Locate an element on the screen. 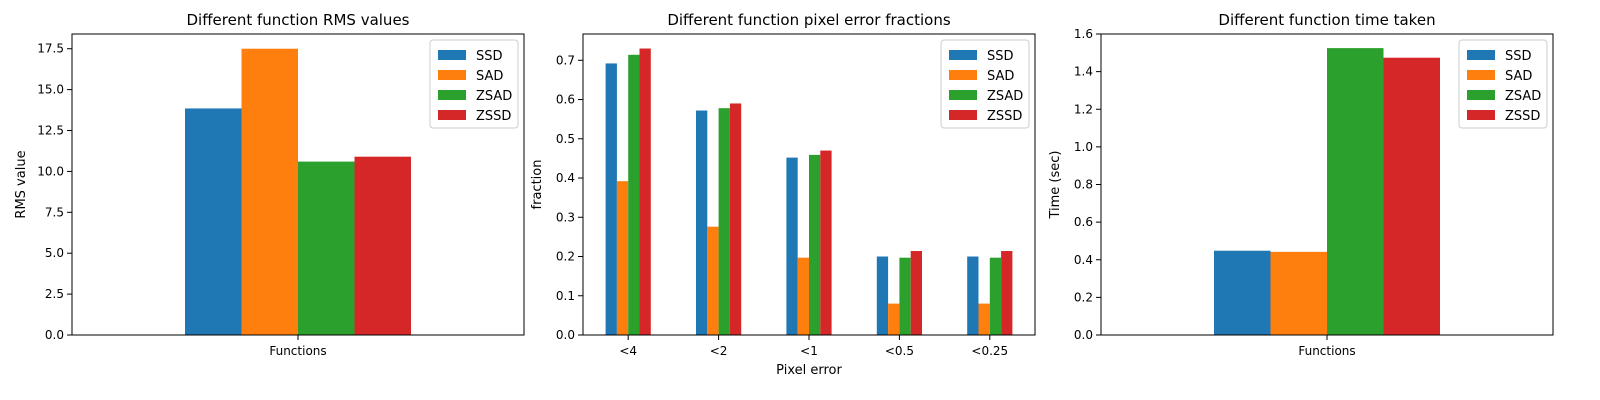  x-tick-label: <4 is located at coordinates (628, 351).